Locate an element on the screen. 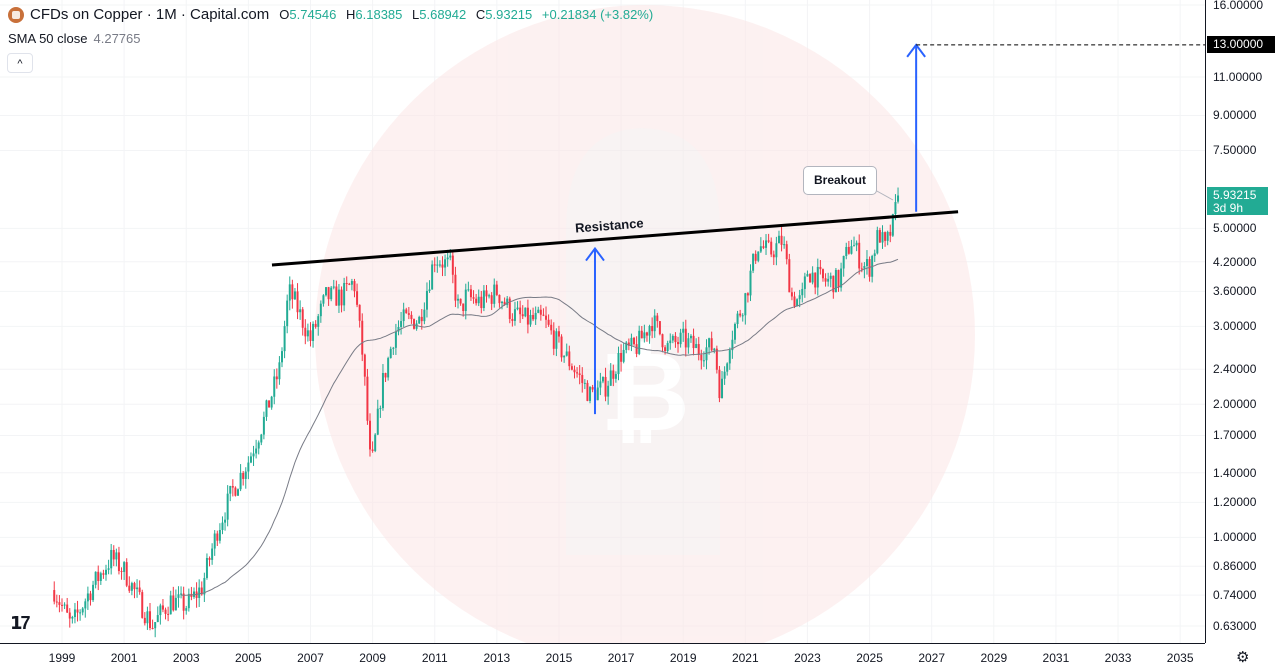 The height and width of the screenshot is (671, 1280). symbol-title: CFDs on Copper · 1M · Capital.com is located at coordinates (150, 14).